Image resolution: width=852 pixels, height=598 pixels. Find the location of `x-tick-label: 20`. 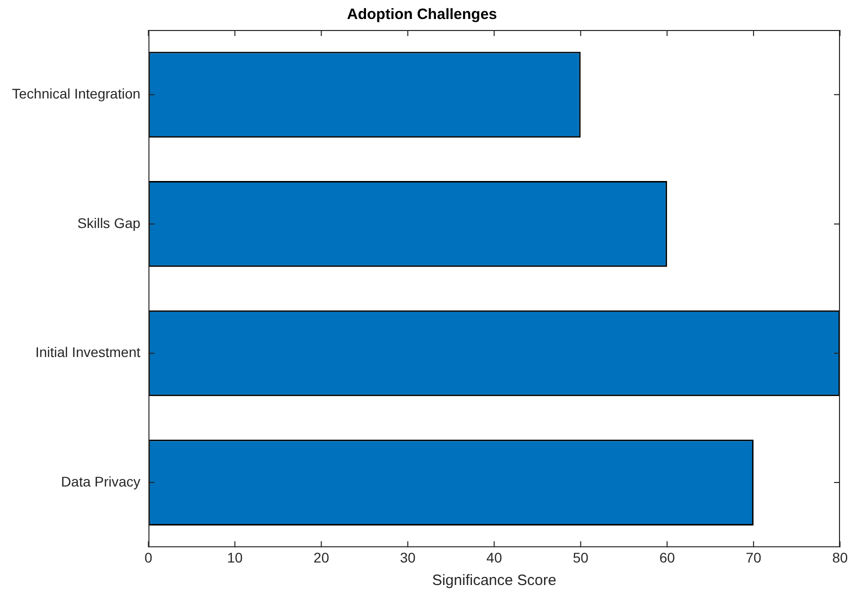

x-tick-label: 20 is located at coordinates (322, 557).